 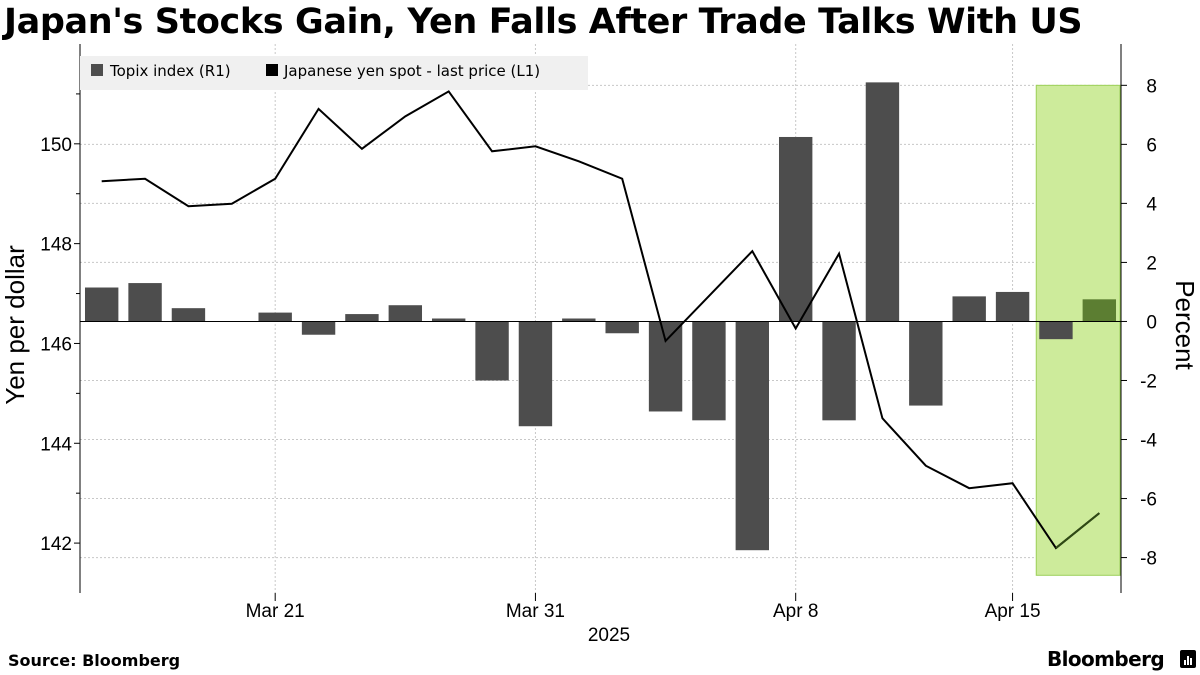 What do you see at coordinates (1151, 86) in the screenshot?
I see `right-tick-label: 8` at bounding box center [1151, 86].